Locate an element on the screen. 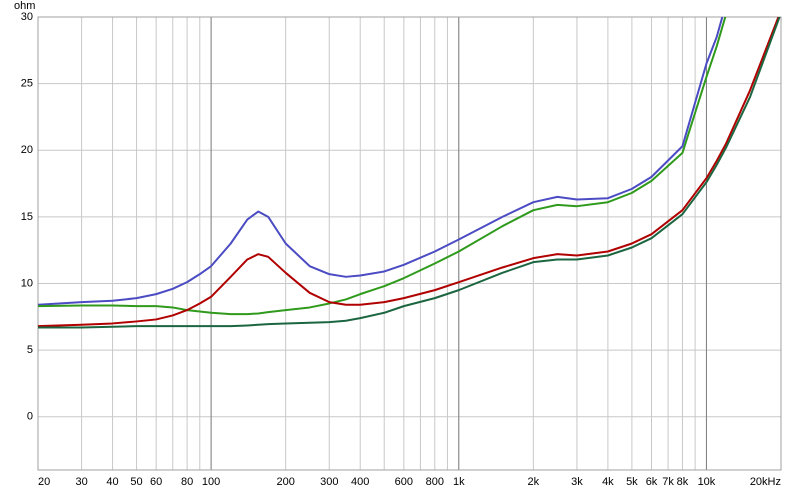 The height and width of the screenshot is (492, 800). x-tick-label: 200 is located at coordinates (285, 482).